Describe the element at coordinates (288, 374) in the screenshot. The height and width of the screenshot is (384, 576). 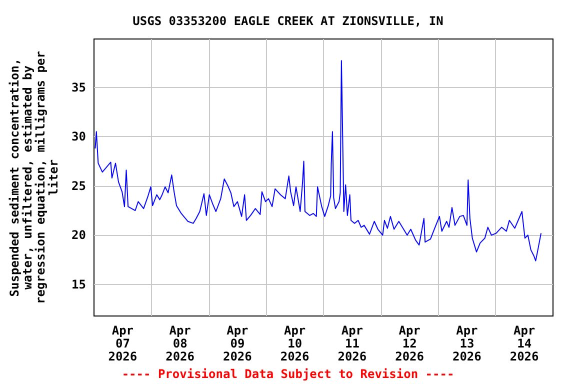
I see `text: ---- Provisional Data Subject to Revision ----` at that location.